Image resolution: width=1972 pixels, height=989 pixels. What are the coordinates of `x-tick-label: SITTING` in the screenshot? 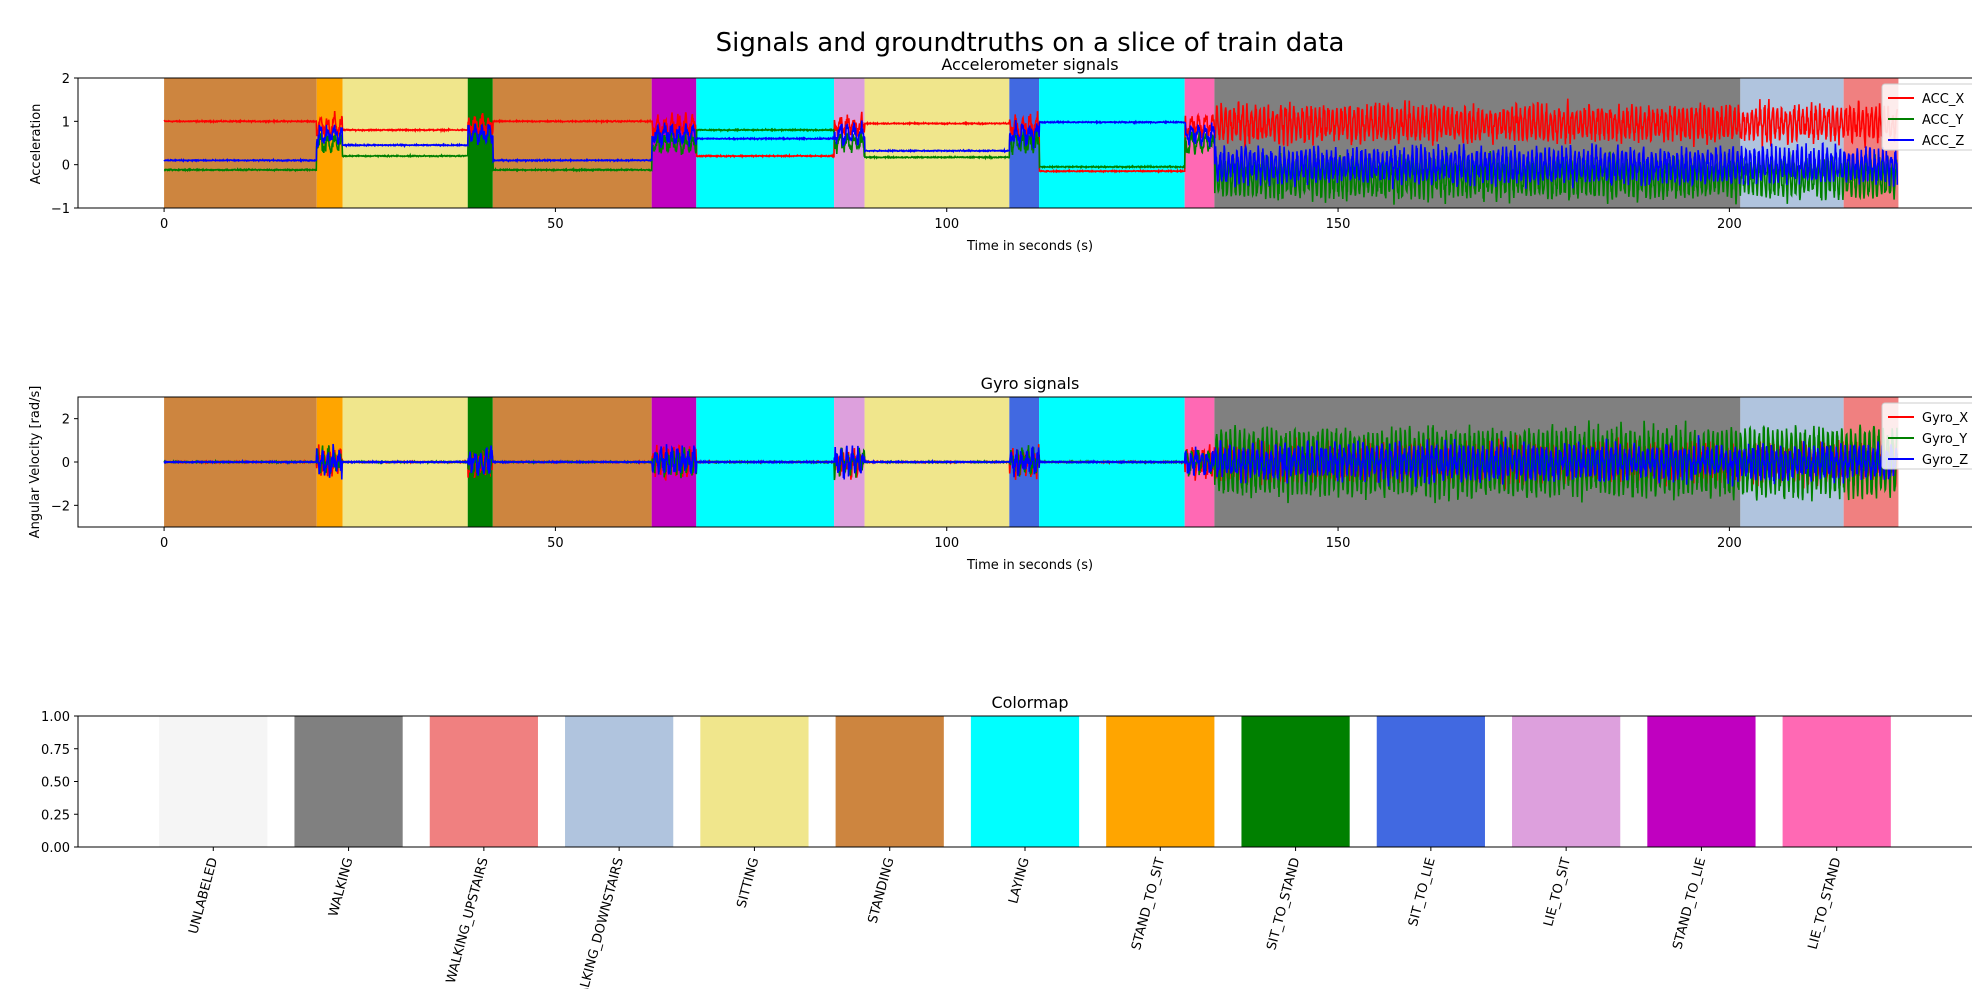 It's located at (749, 883).